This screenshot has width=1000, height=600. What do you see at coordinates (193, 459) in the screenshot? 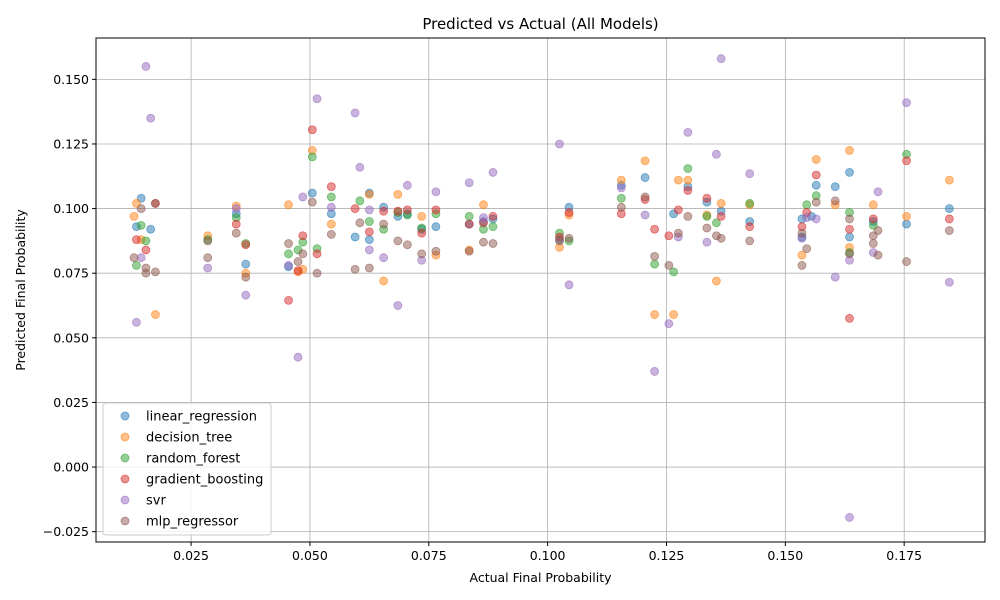
I see `legend-label-random_forest: random_forest` at bounding box center [193, 459].